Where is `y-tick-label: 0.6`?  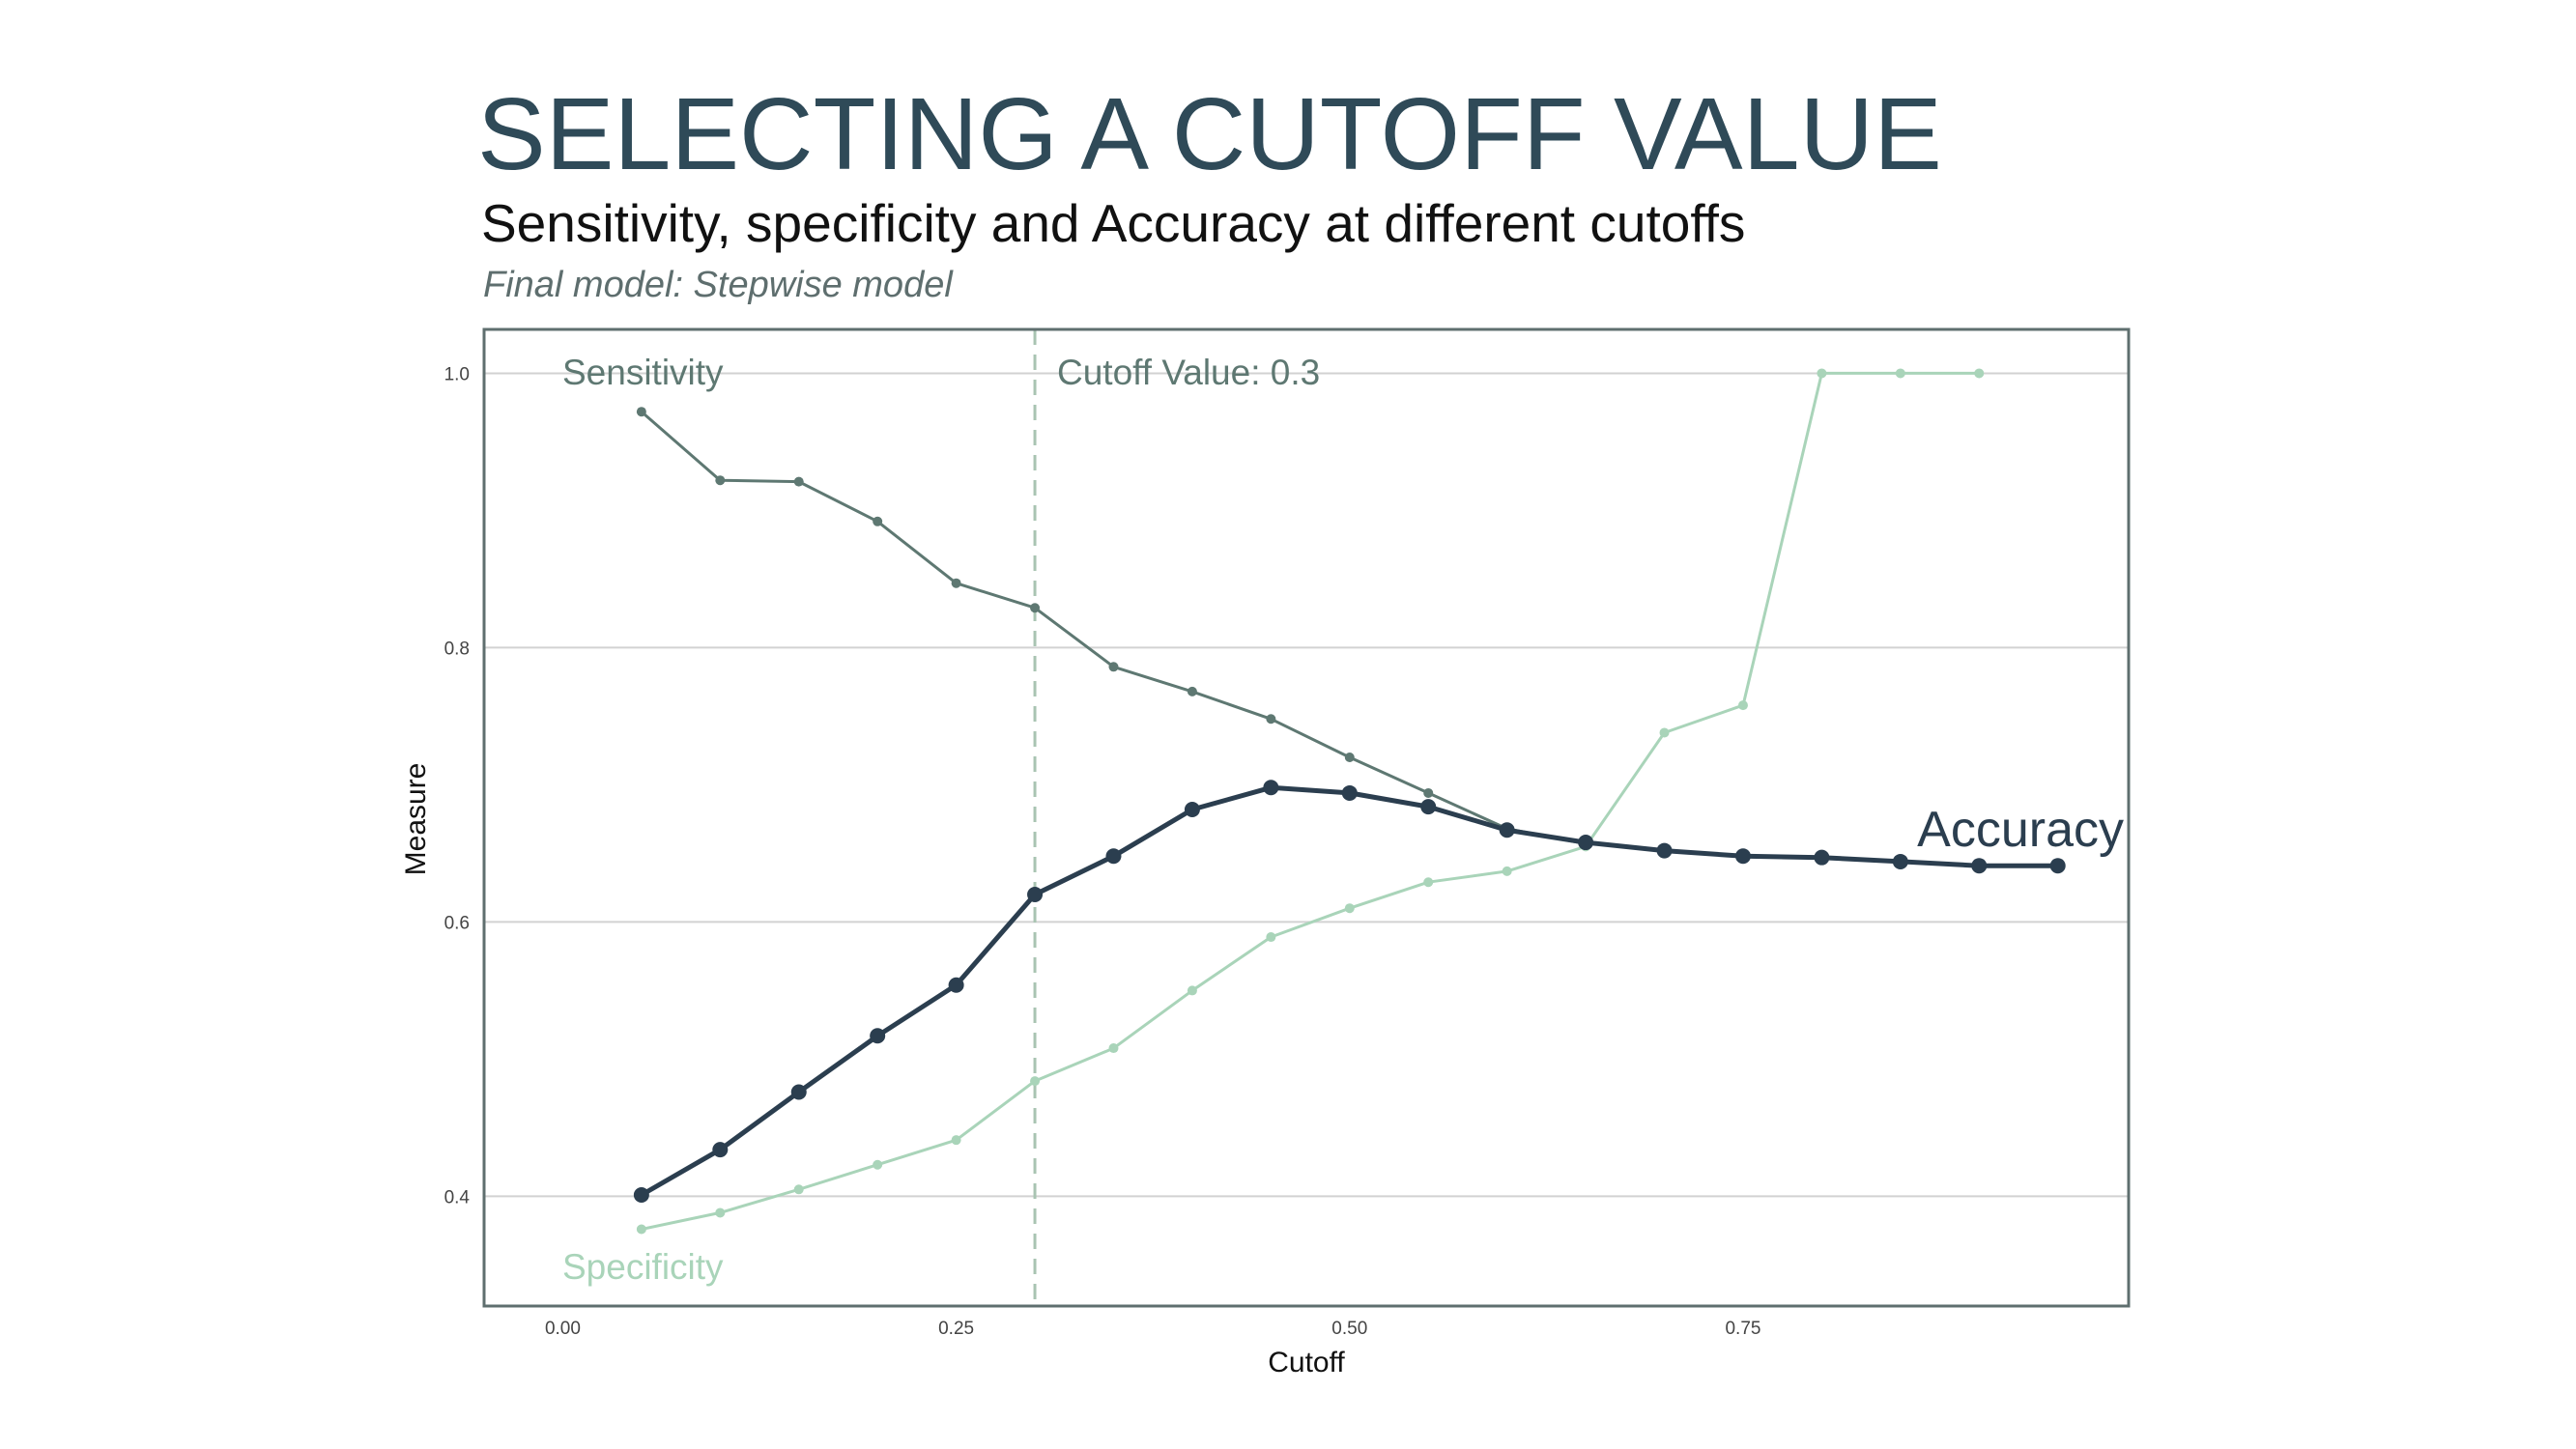
y-tick-label: 0.6 is located at coordinates (457, 923).